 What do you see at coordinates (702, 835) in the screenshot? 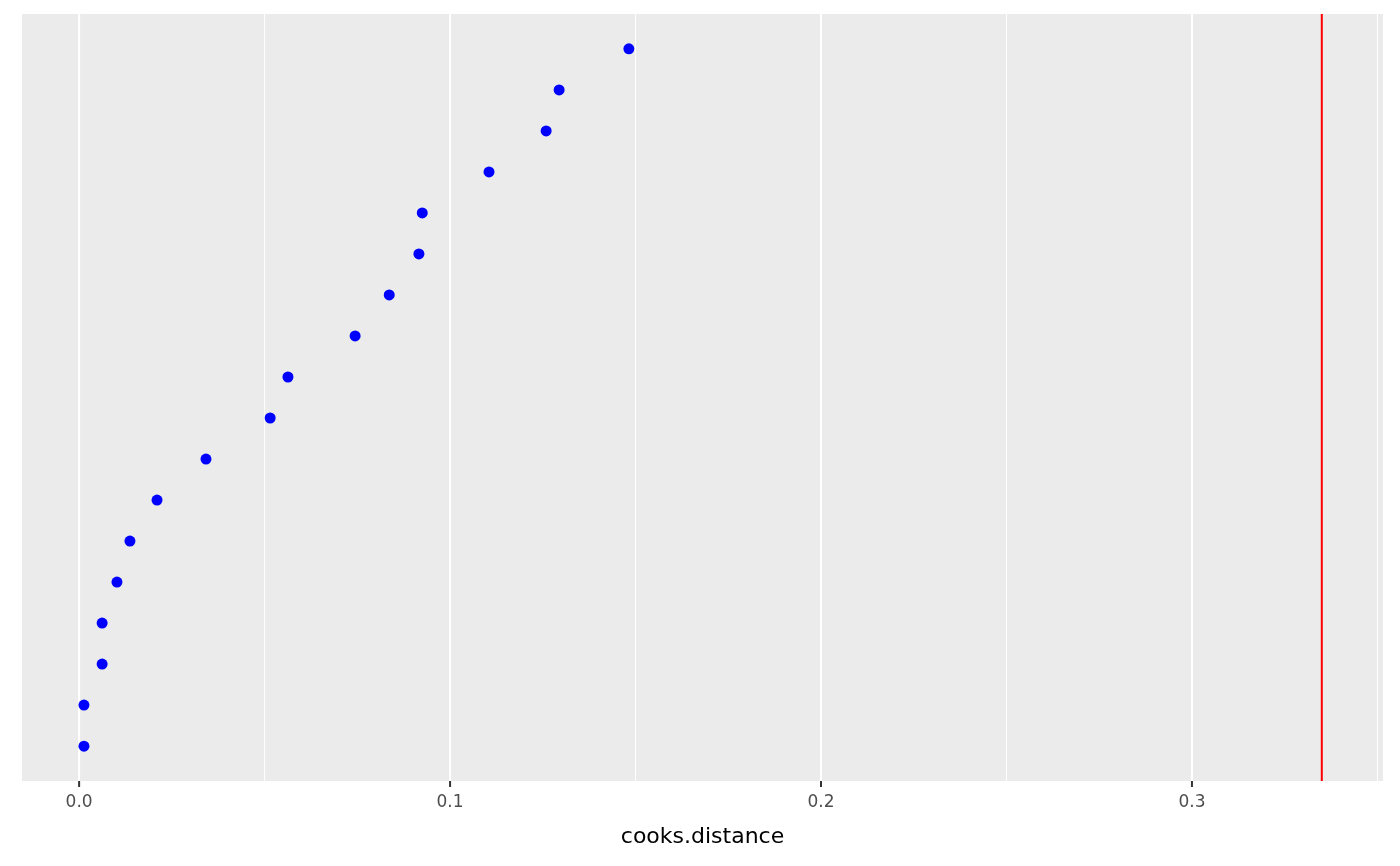
I see `x-axis-title: cooks.distance` at bounding box center [702, 835].